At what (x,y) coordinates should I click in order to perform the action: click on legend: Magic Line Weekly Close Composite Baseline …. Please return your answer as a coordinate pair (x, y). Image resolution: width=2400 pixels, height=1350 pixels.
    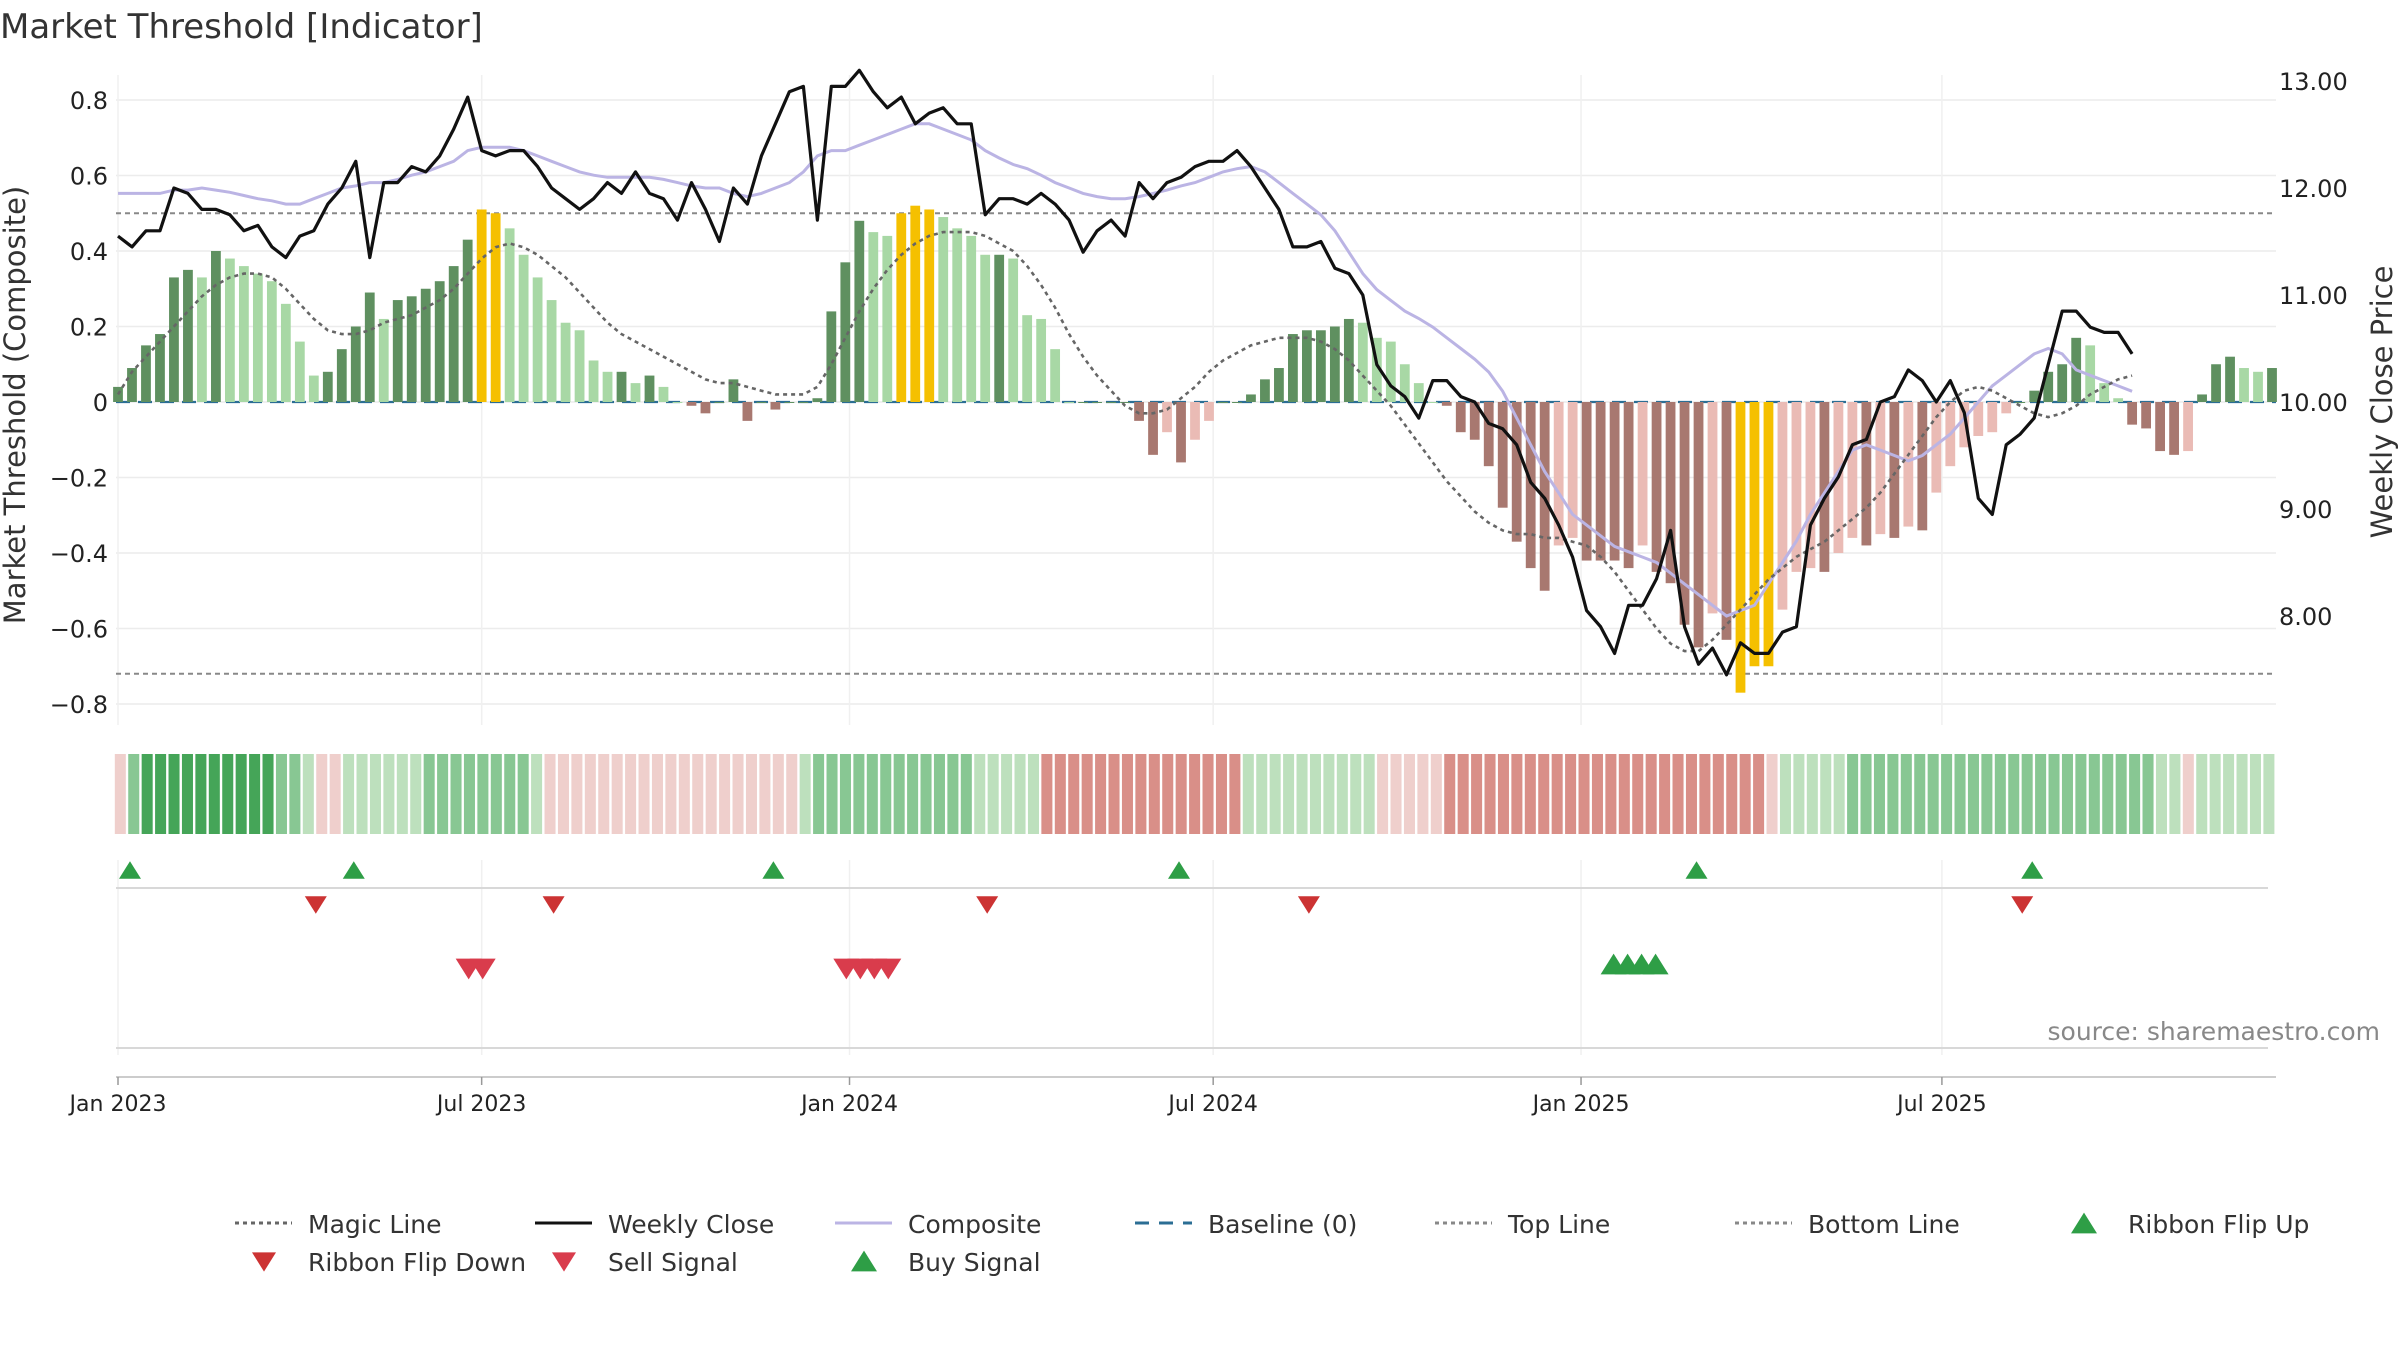
    Looking at the image, I should click on (1272, 1243).